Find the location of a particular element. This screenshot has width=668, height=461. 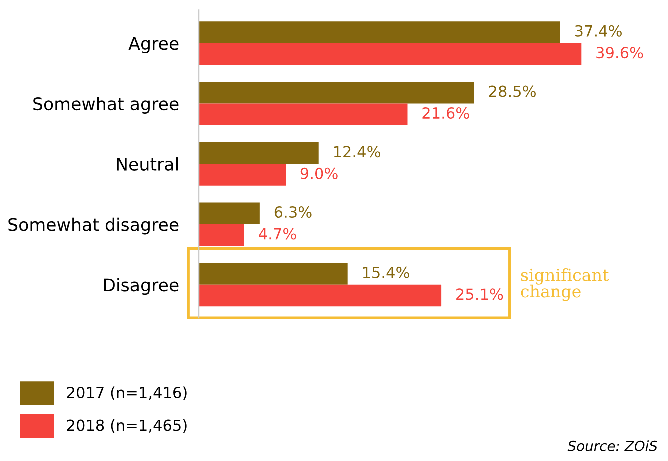

data-label: 6.3% is located at coordinates (293, 212).